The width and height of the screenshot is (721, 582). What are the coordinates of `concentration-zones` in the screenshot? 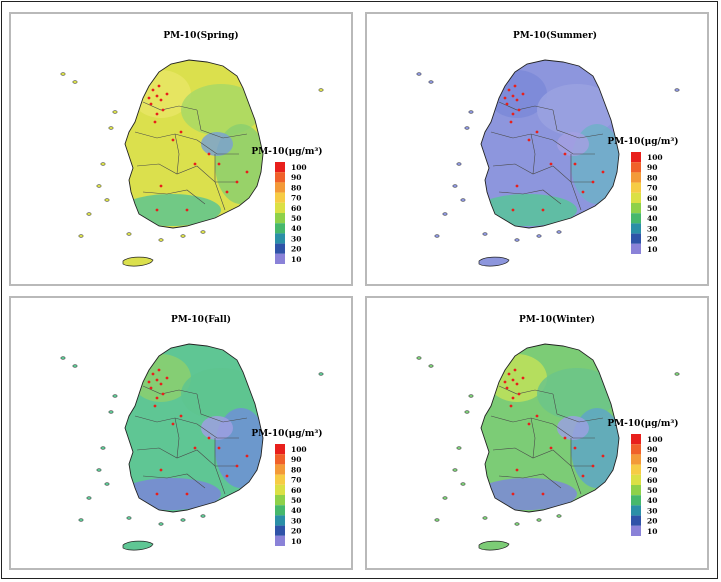 It's located at (194, 148).